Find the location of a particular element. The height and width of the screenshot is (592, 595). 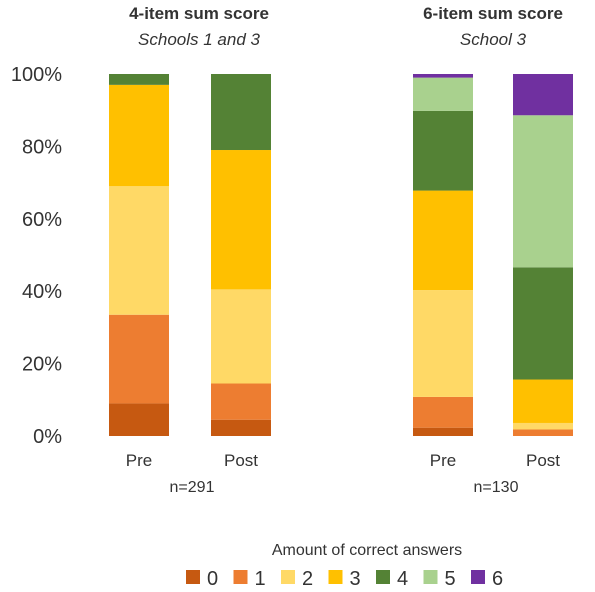

bar-segment-n=130-Post-3 is located at coordinates (543, 401).